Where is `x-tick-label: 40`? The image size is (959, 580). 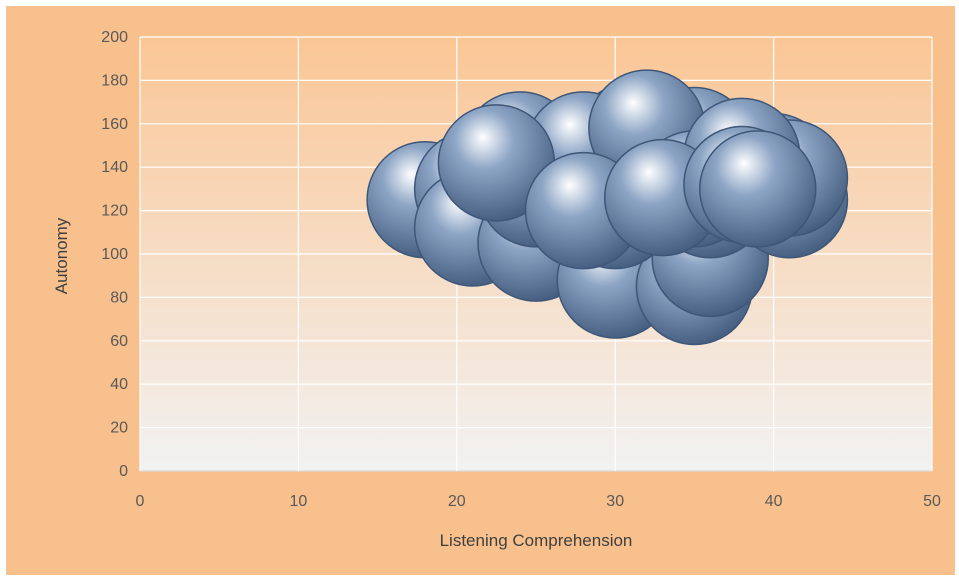 x-tick-label: 40 is located at coordinates (774, 501).